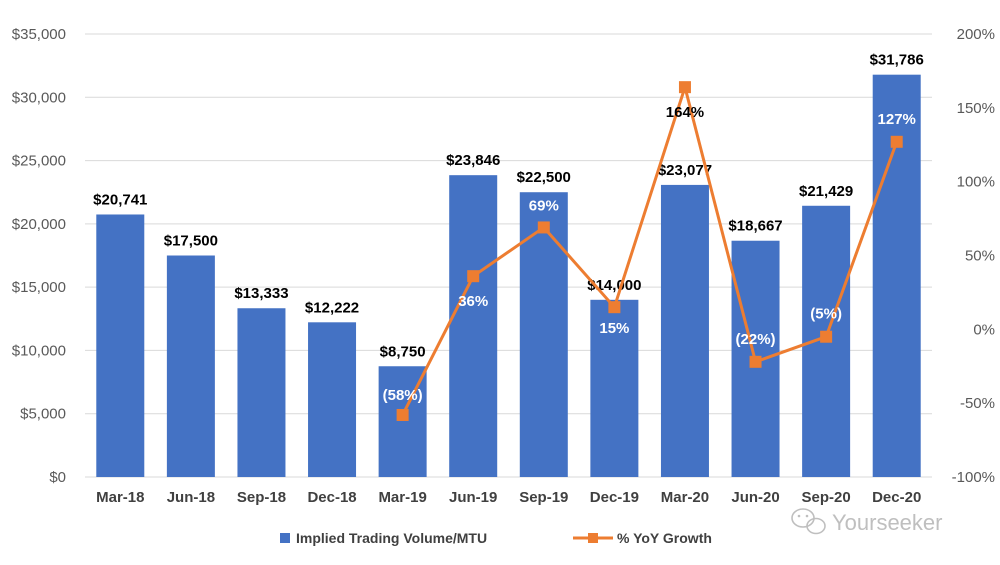 This screenshot has width=1000, height=565. What do you see at coordinates (39, 97) in the screenshot?
I see `y-left-tick-label: $30,000` at bounding box center [39, 97].